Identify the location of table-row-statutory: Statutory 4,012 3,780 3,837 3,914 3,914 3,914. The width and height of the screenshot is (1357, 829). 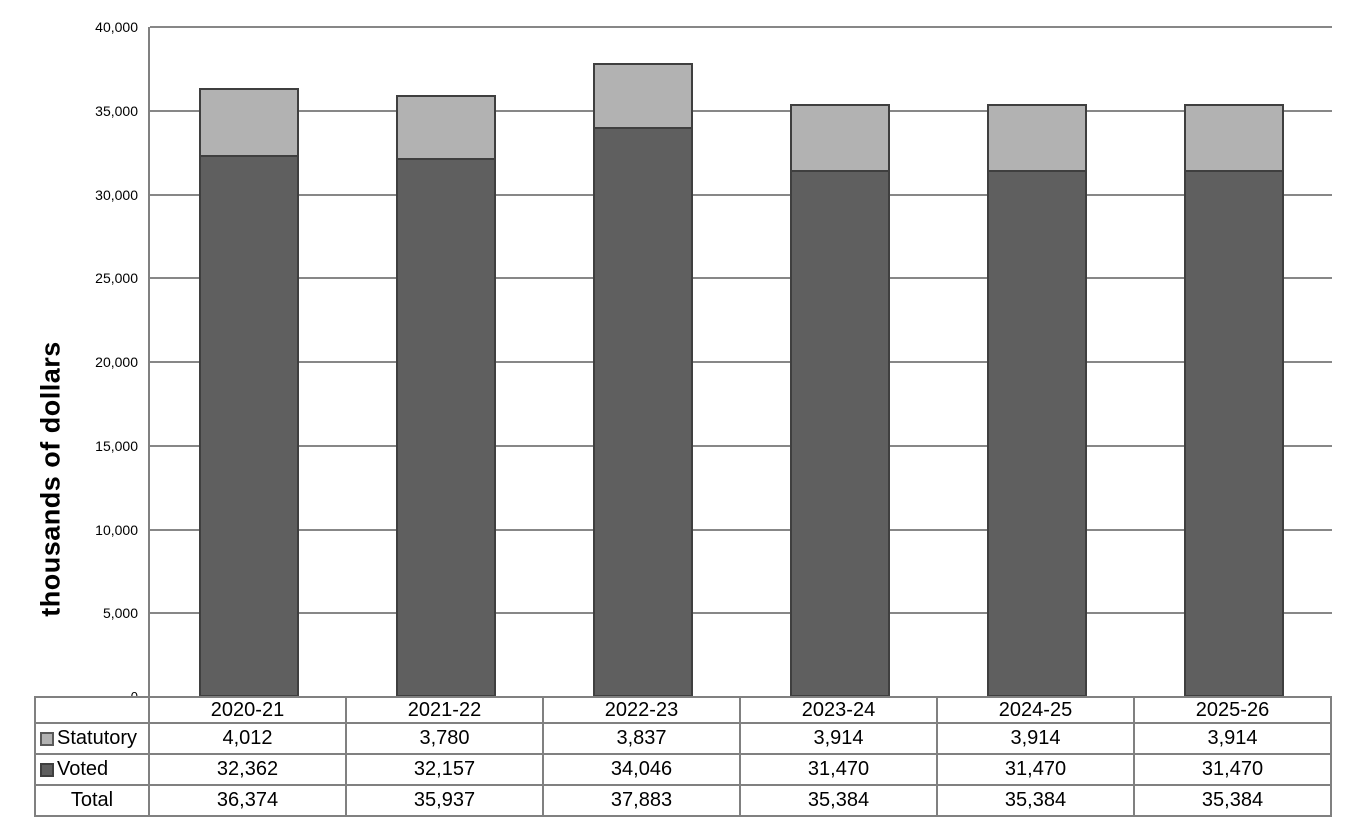
(683, 738).